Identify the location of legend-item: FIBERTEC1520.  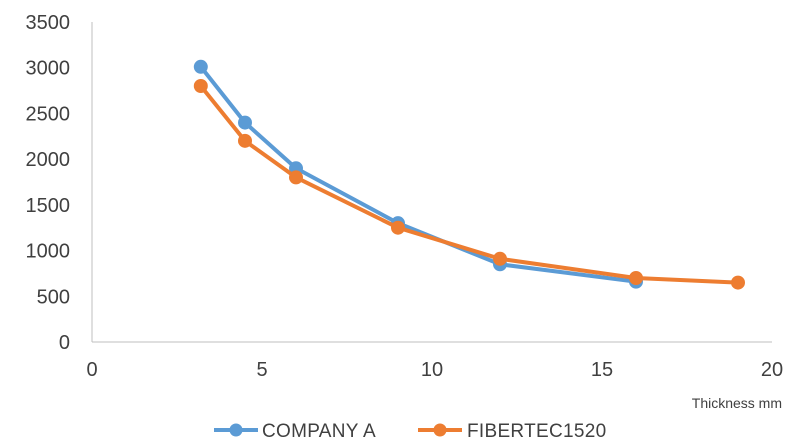
(512, 430).